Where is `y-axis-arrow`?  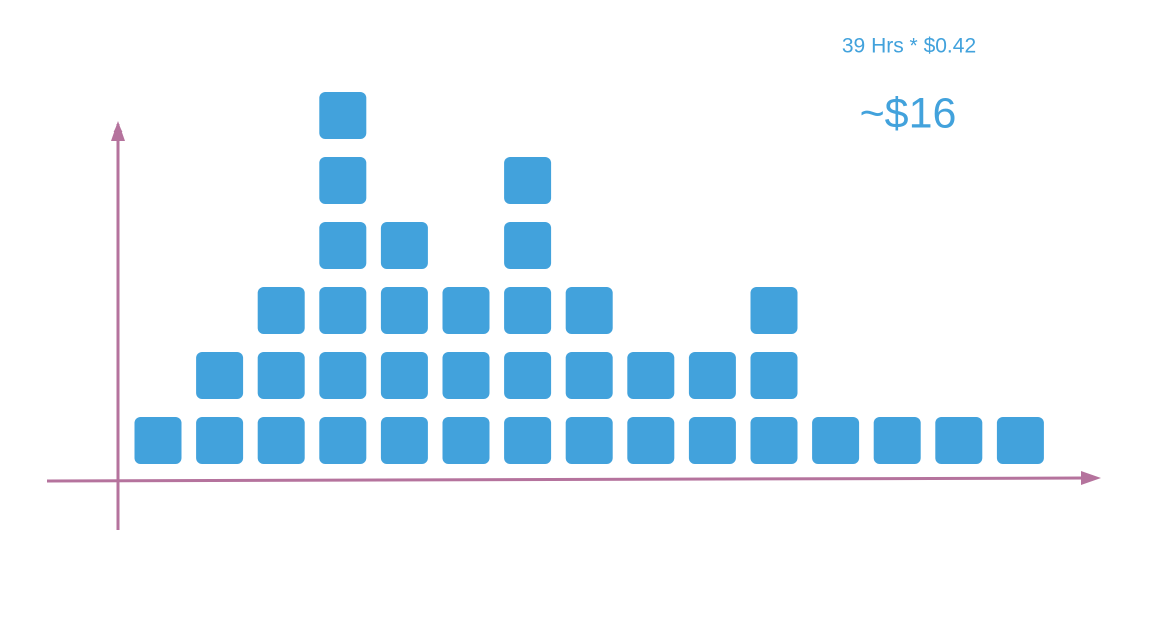 y-axis-arrow is located at coordinates (118, 131).